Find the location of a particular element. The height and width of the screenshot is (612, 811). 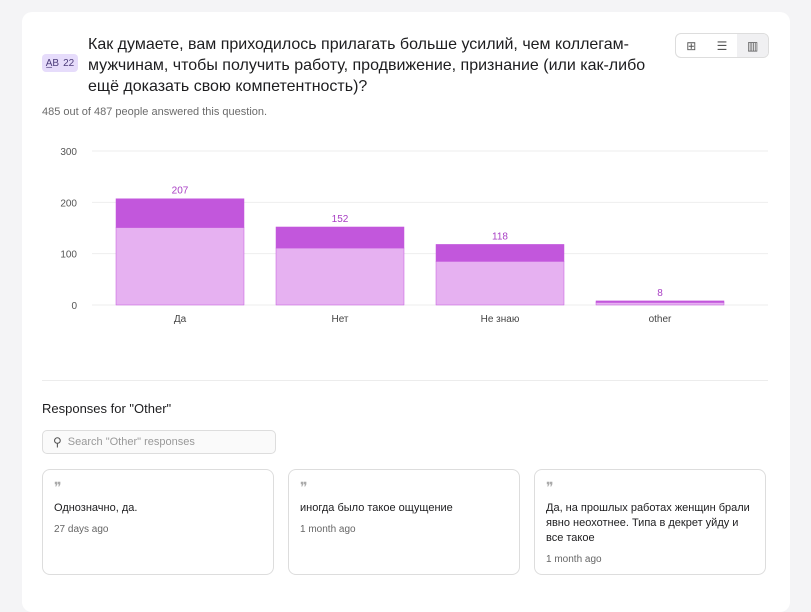

x-tick-label: other is located at coordinates (660, 319).